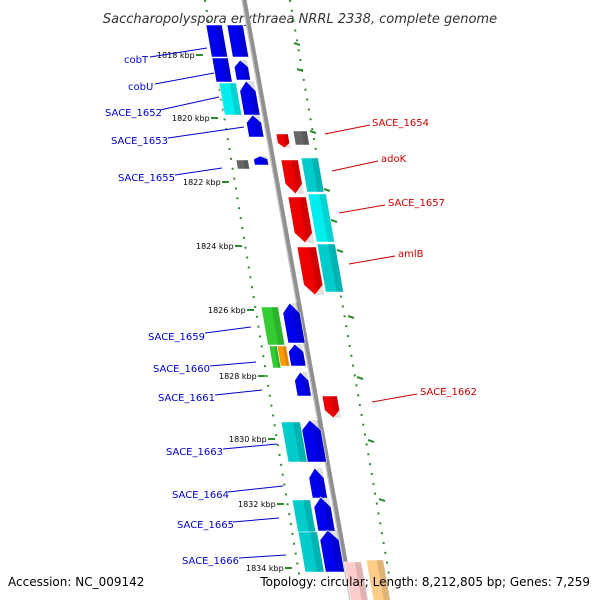 This screenshot has height=600, width=600. I want to click on gene-label-right: SACE_1654, so click(400, 123).